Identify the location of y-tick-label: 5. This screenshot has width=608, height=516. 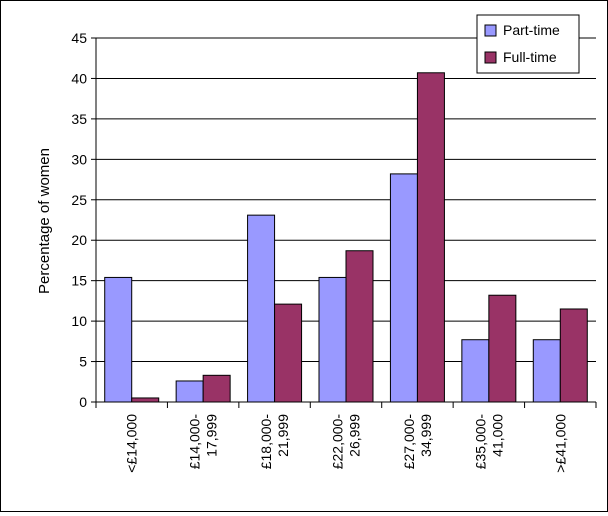
(83, 362).